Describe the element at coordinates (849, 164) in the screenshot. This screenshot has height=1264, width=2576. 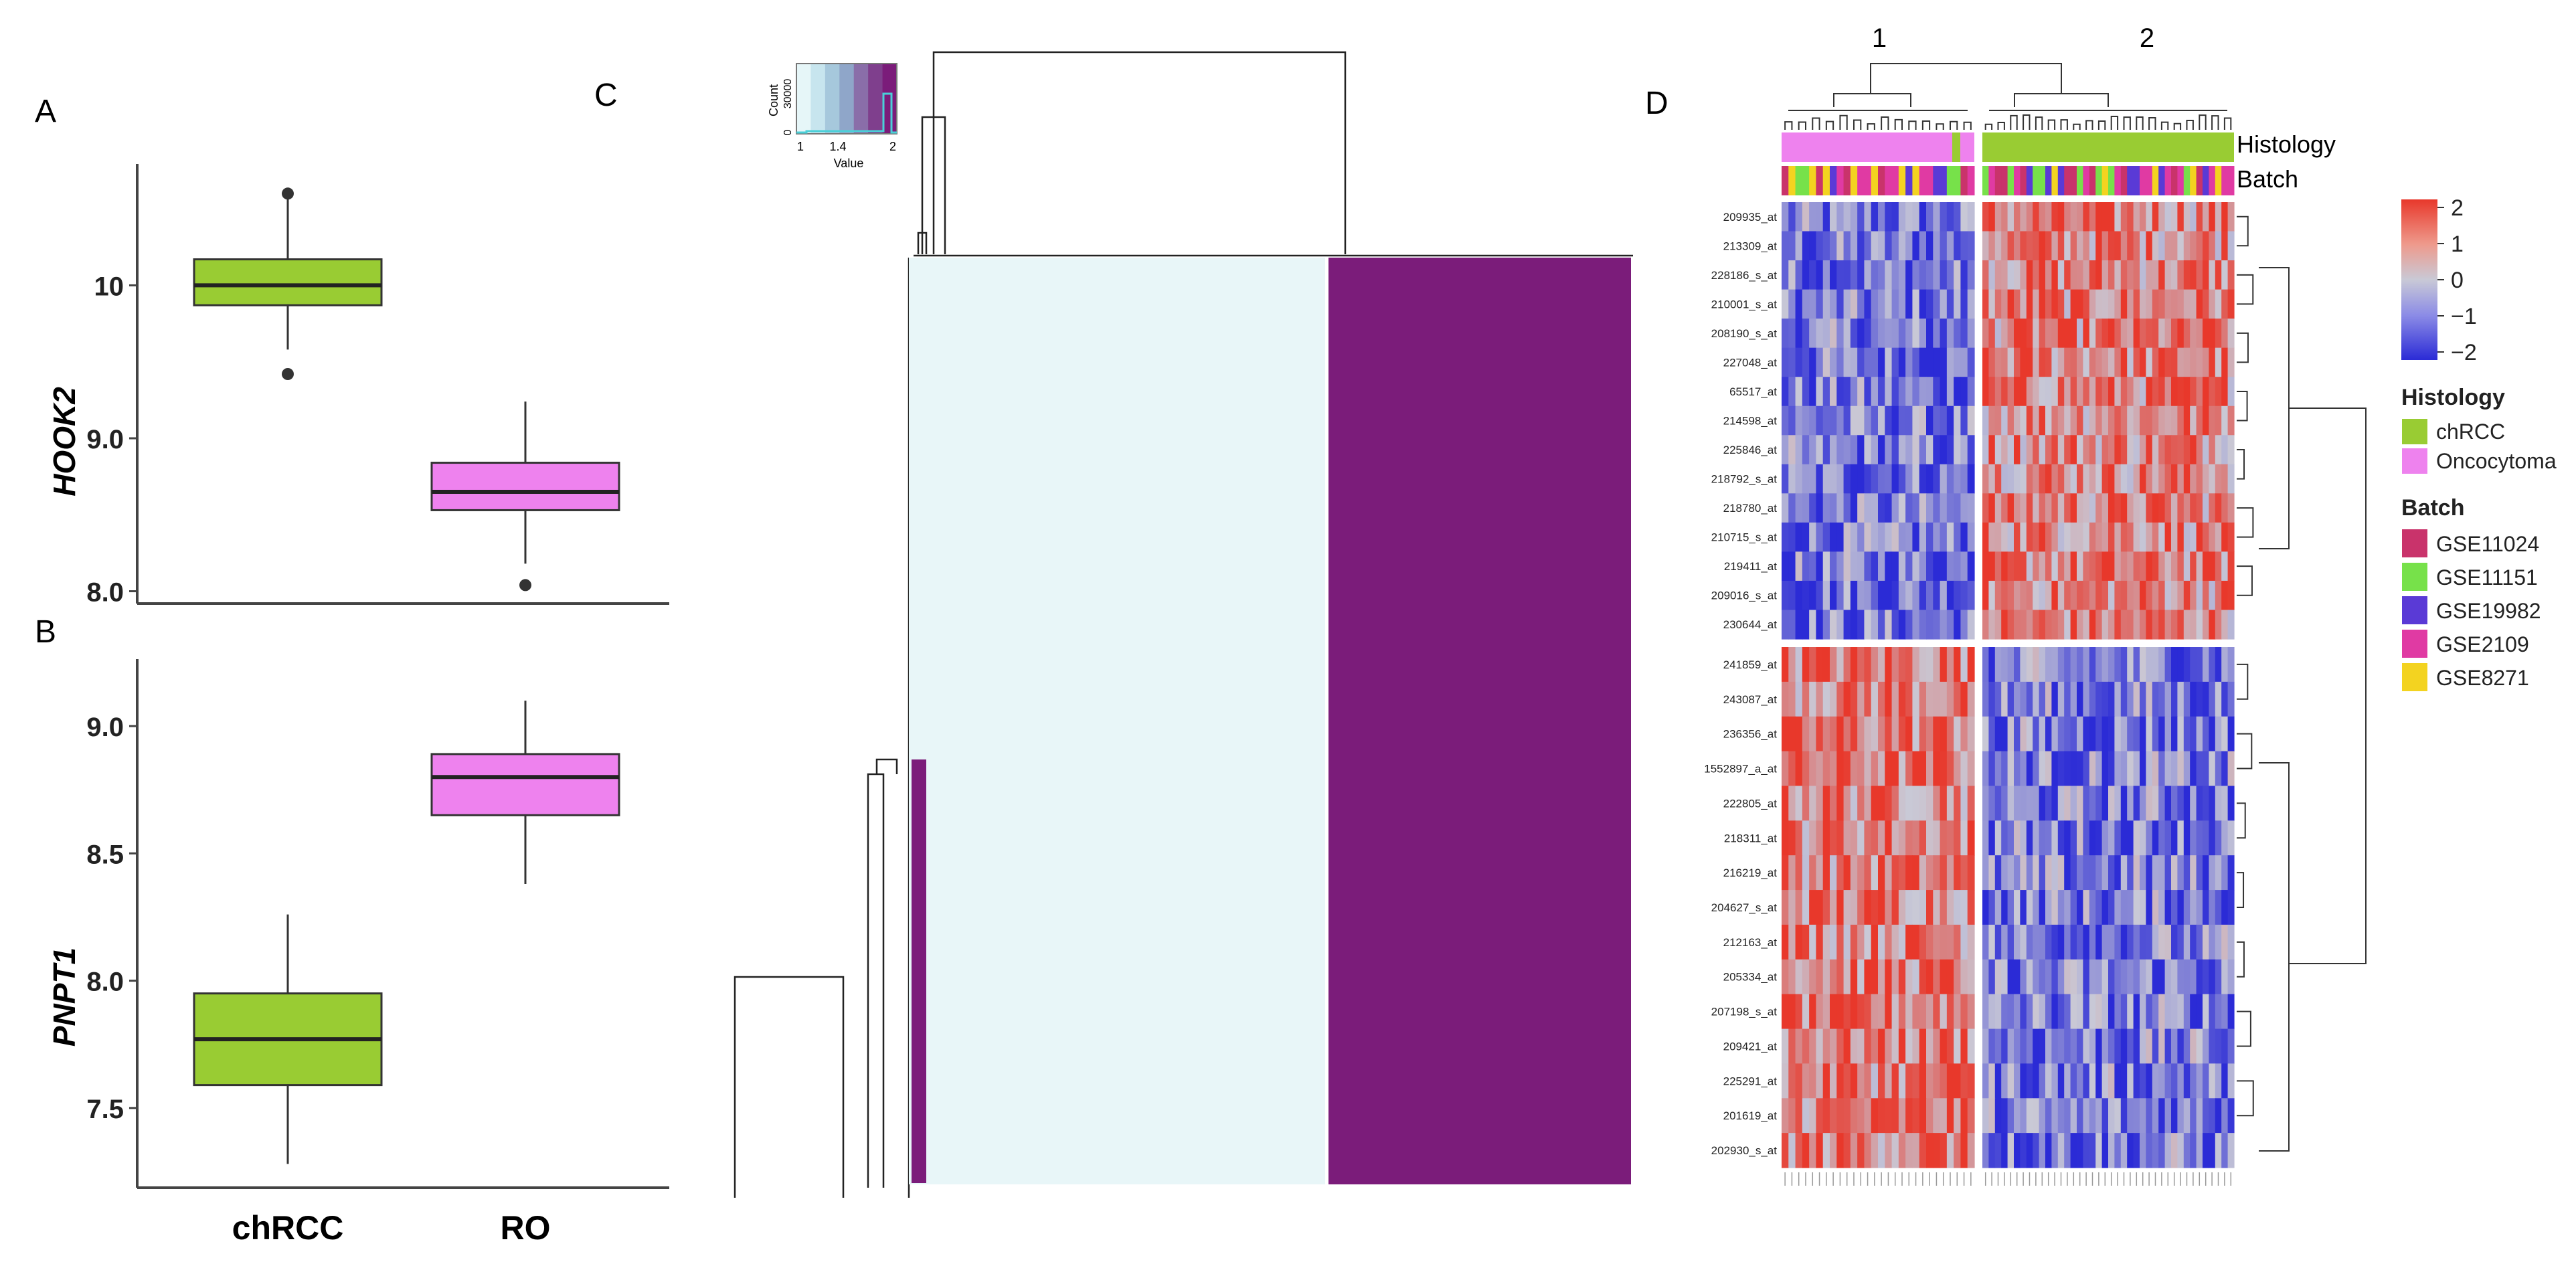
I see `color-key-xlabel: Value` at that location.